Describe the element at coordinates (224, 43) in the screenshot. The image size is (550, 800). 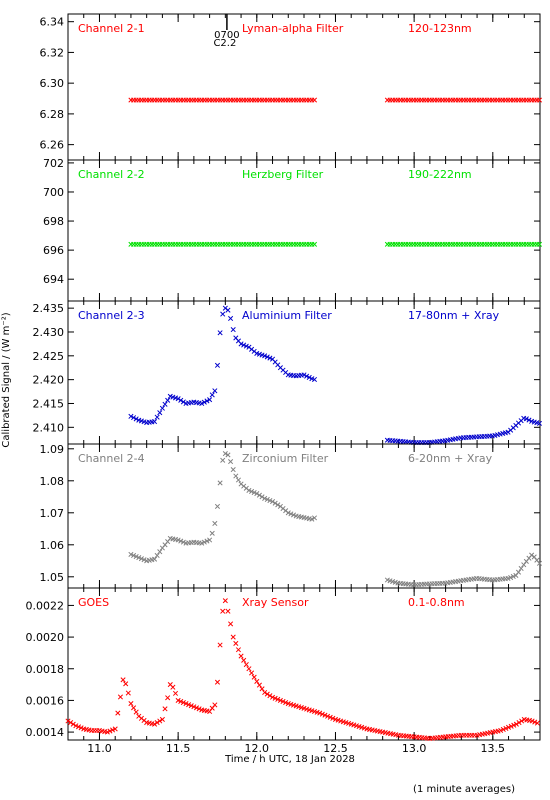
I see `flare-class-label: C2.2` at that location.